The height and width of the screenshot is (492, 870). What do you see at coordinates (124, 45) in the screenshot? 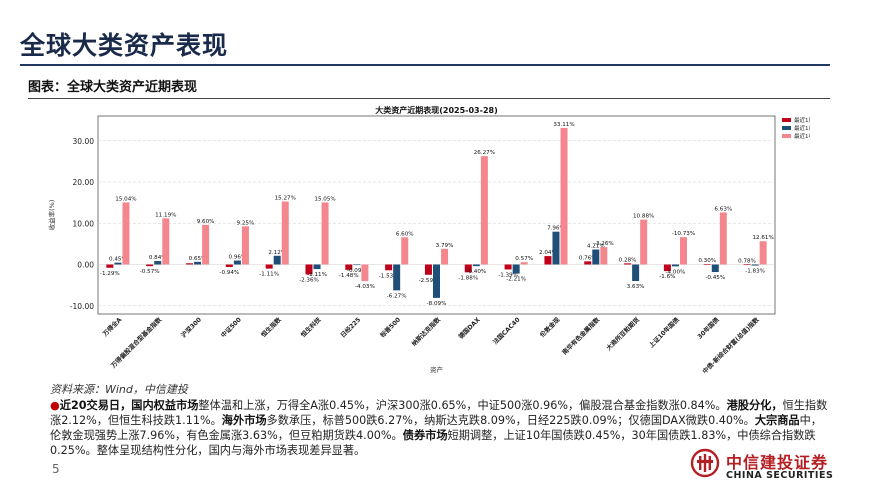
I see `page-title: 全球大类资产表现` at bounding box center [124, 45].